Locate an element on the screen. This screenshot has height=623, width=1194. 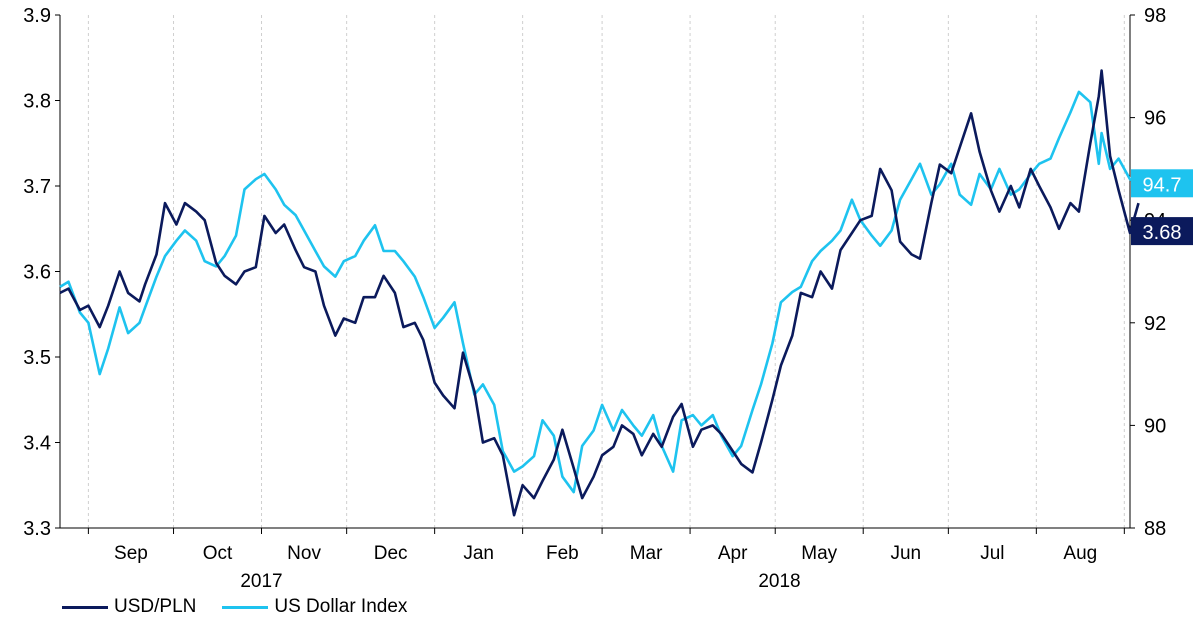
legend-label-usdpln: USD/PLN is located at coordinates (155, 606).